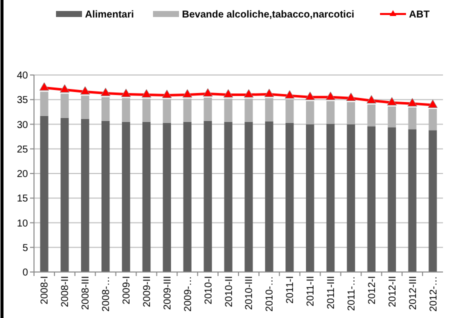 This screenshot has height=318, width=449. Describe the element at coordinates (22, 100) in the screenshot. I see `y-tick-label: 35` at that location.